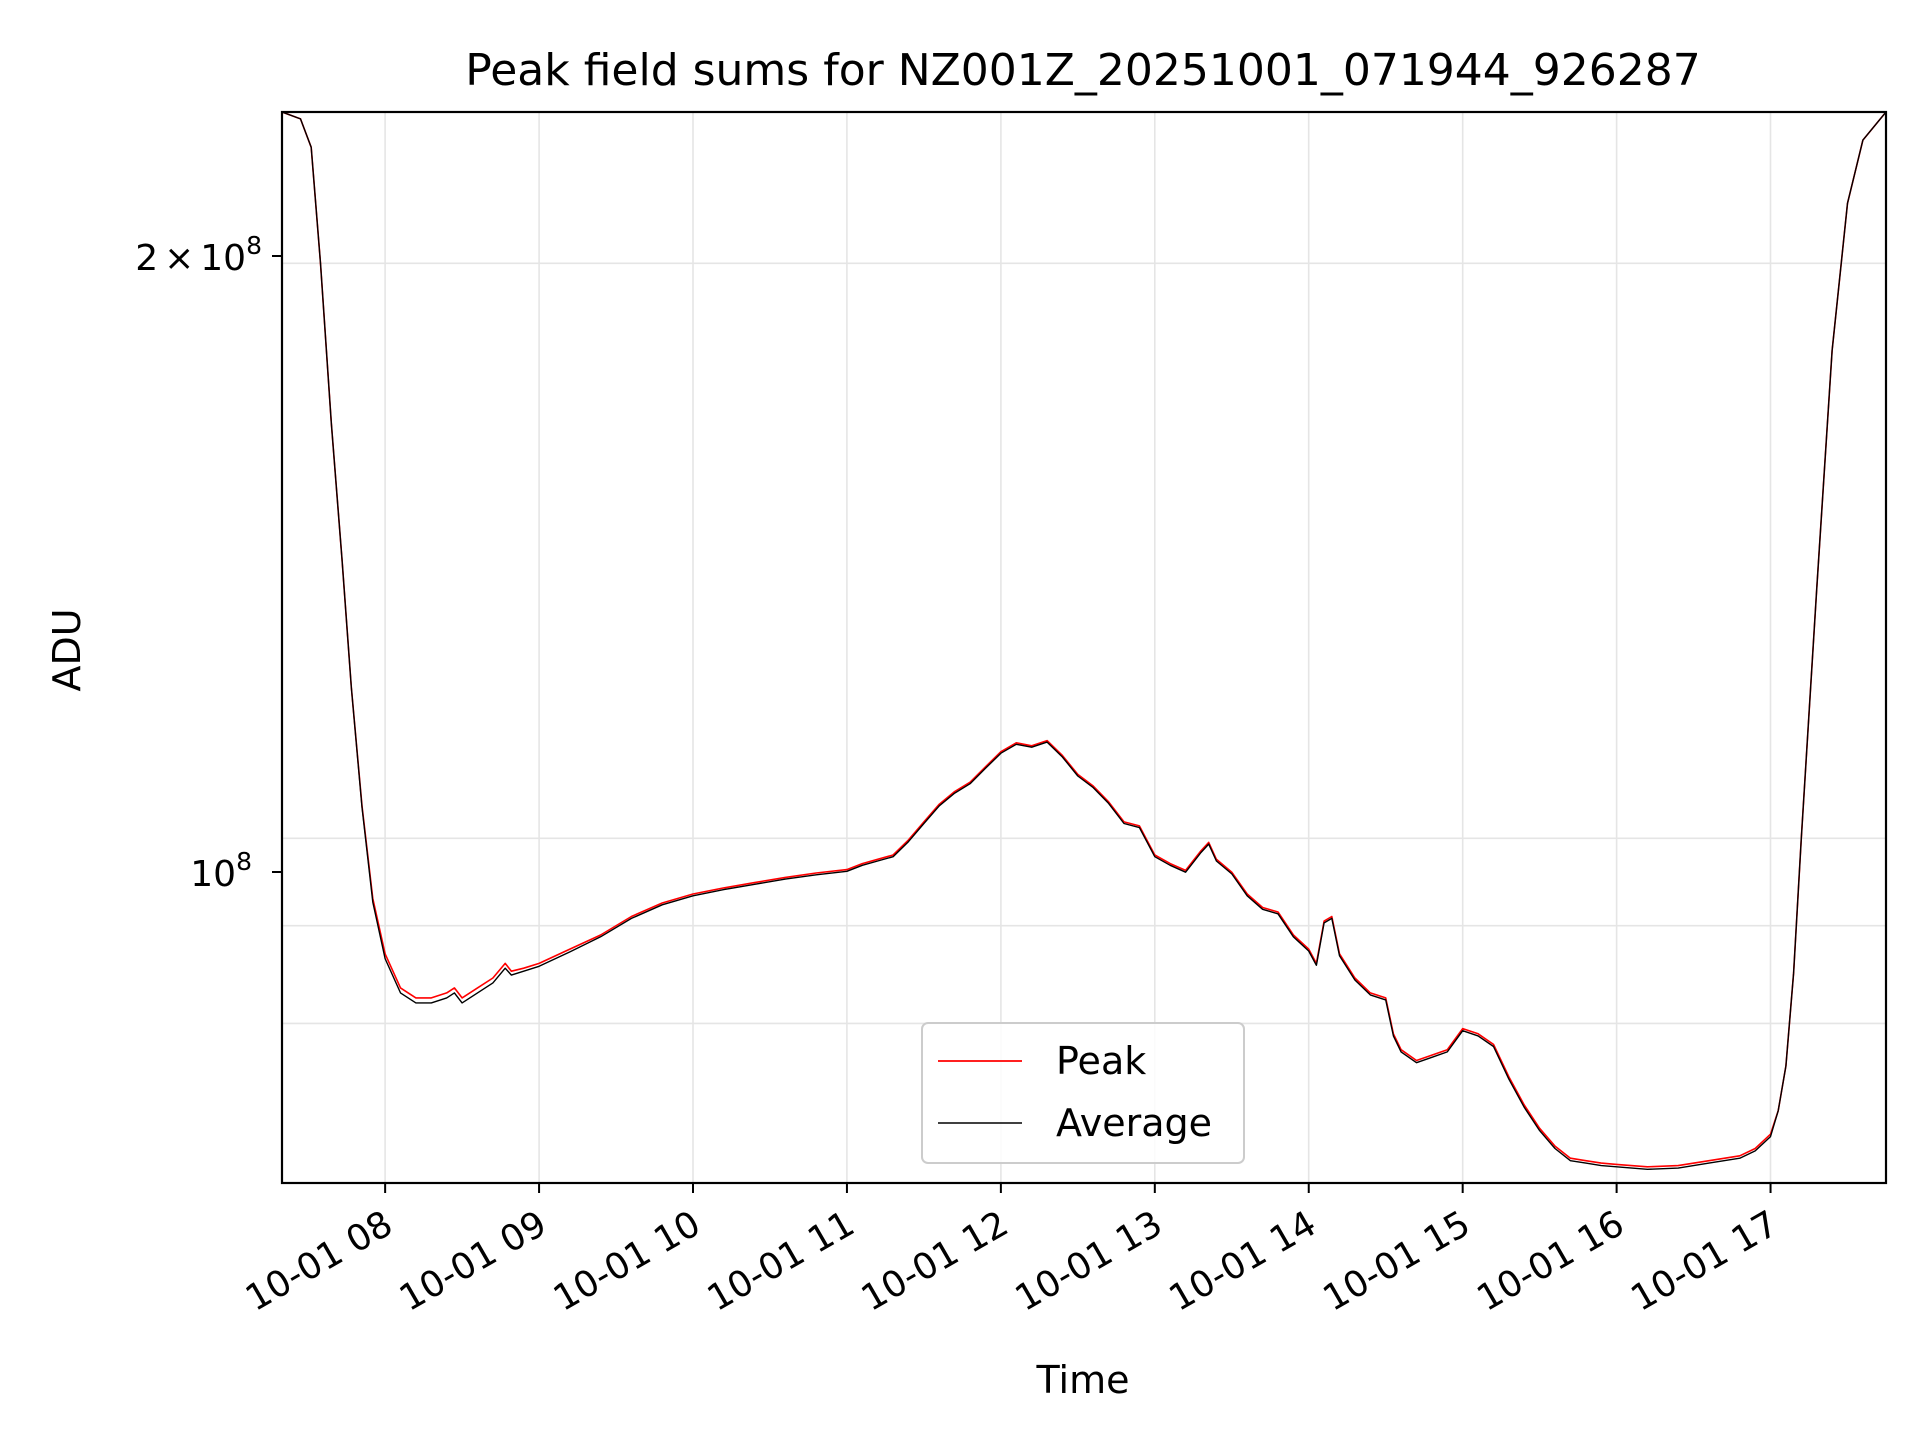 The width and height of the screenshot is (1920, 1440). Describe the element at coordinates (221, 871) in the screenshot. I see `y-tick-label: 108` at that location.